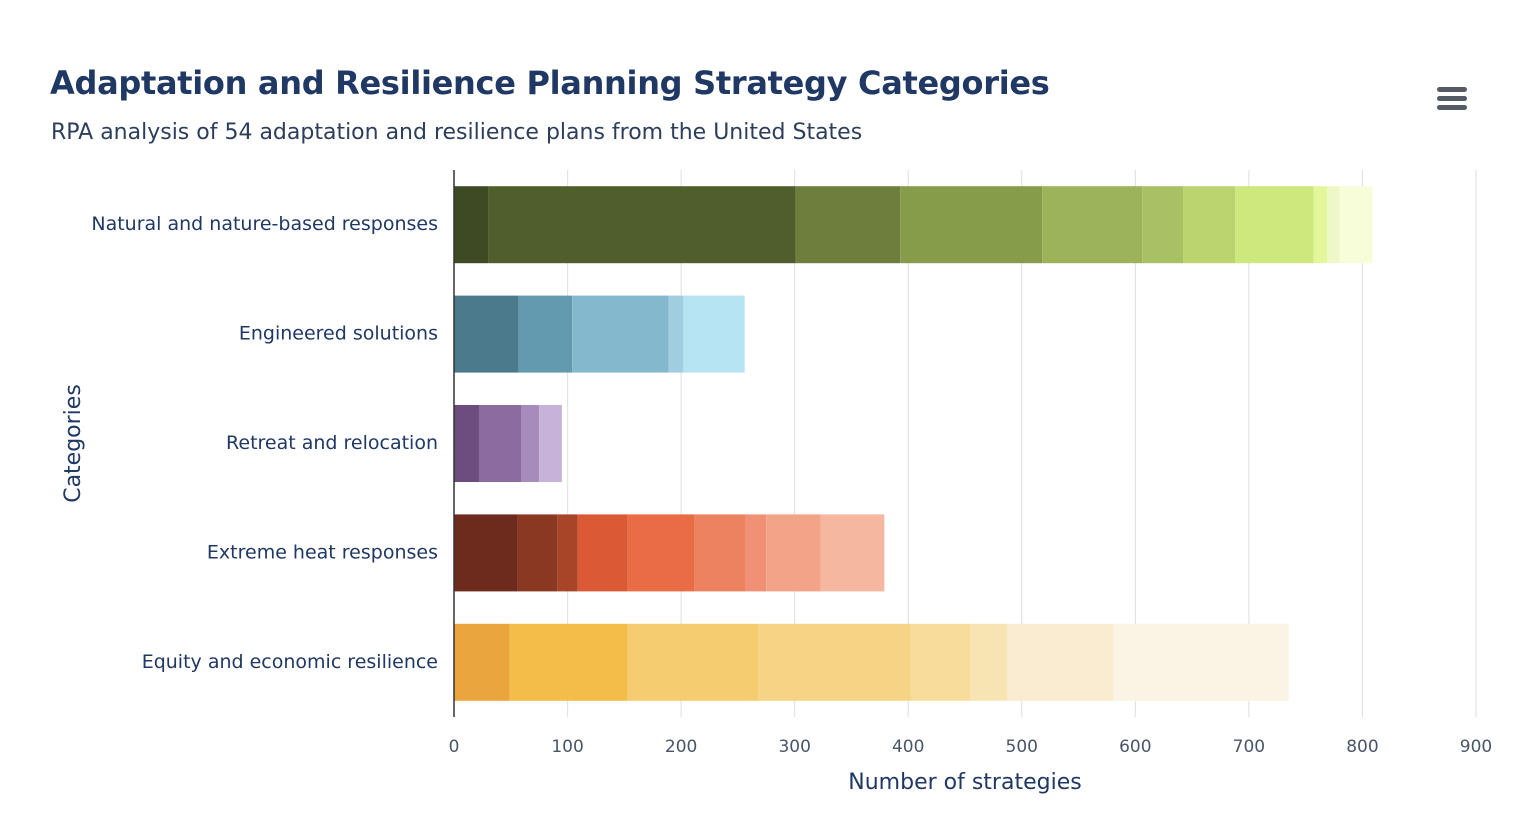 The image size is (1536, 823). I want to click on x-tick-label: 700, so click(1249, 747).